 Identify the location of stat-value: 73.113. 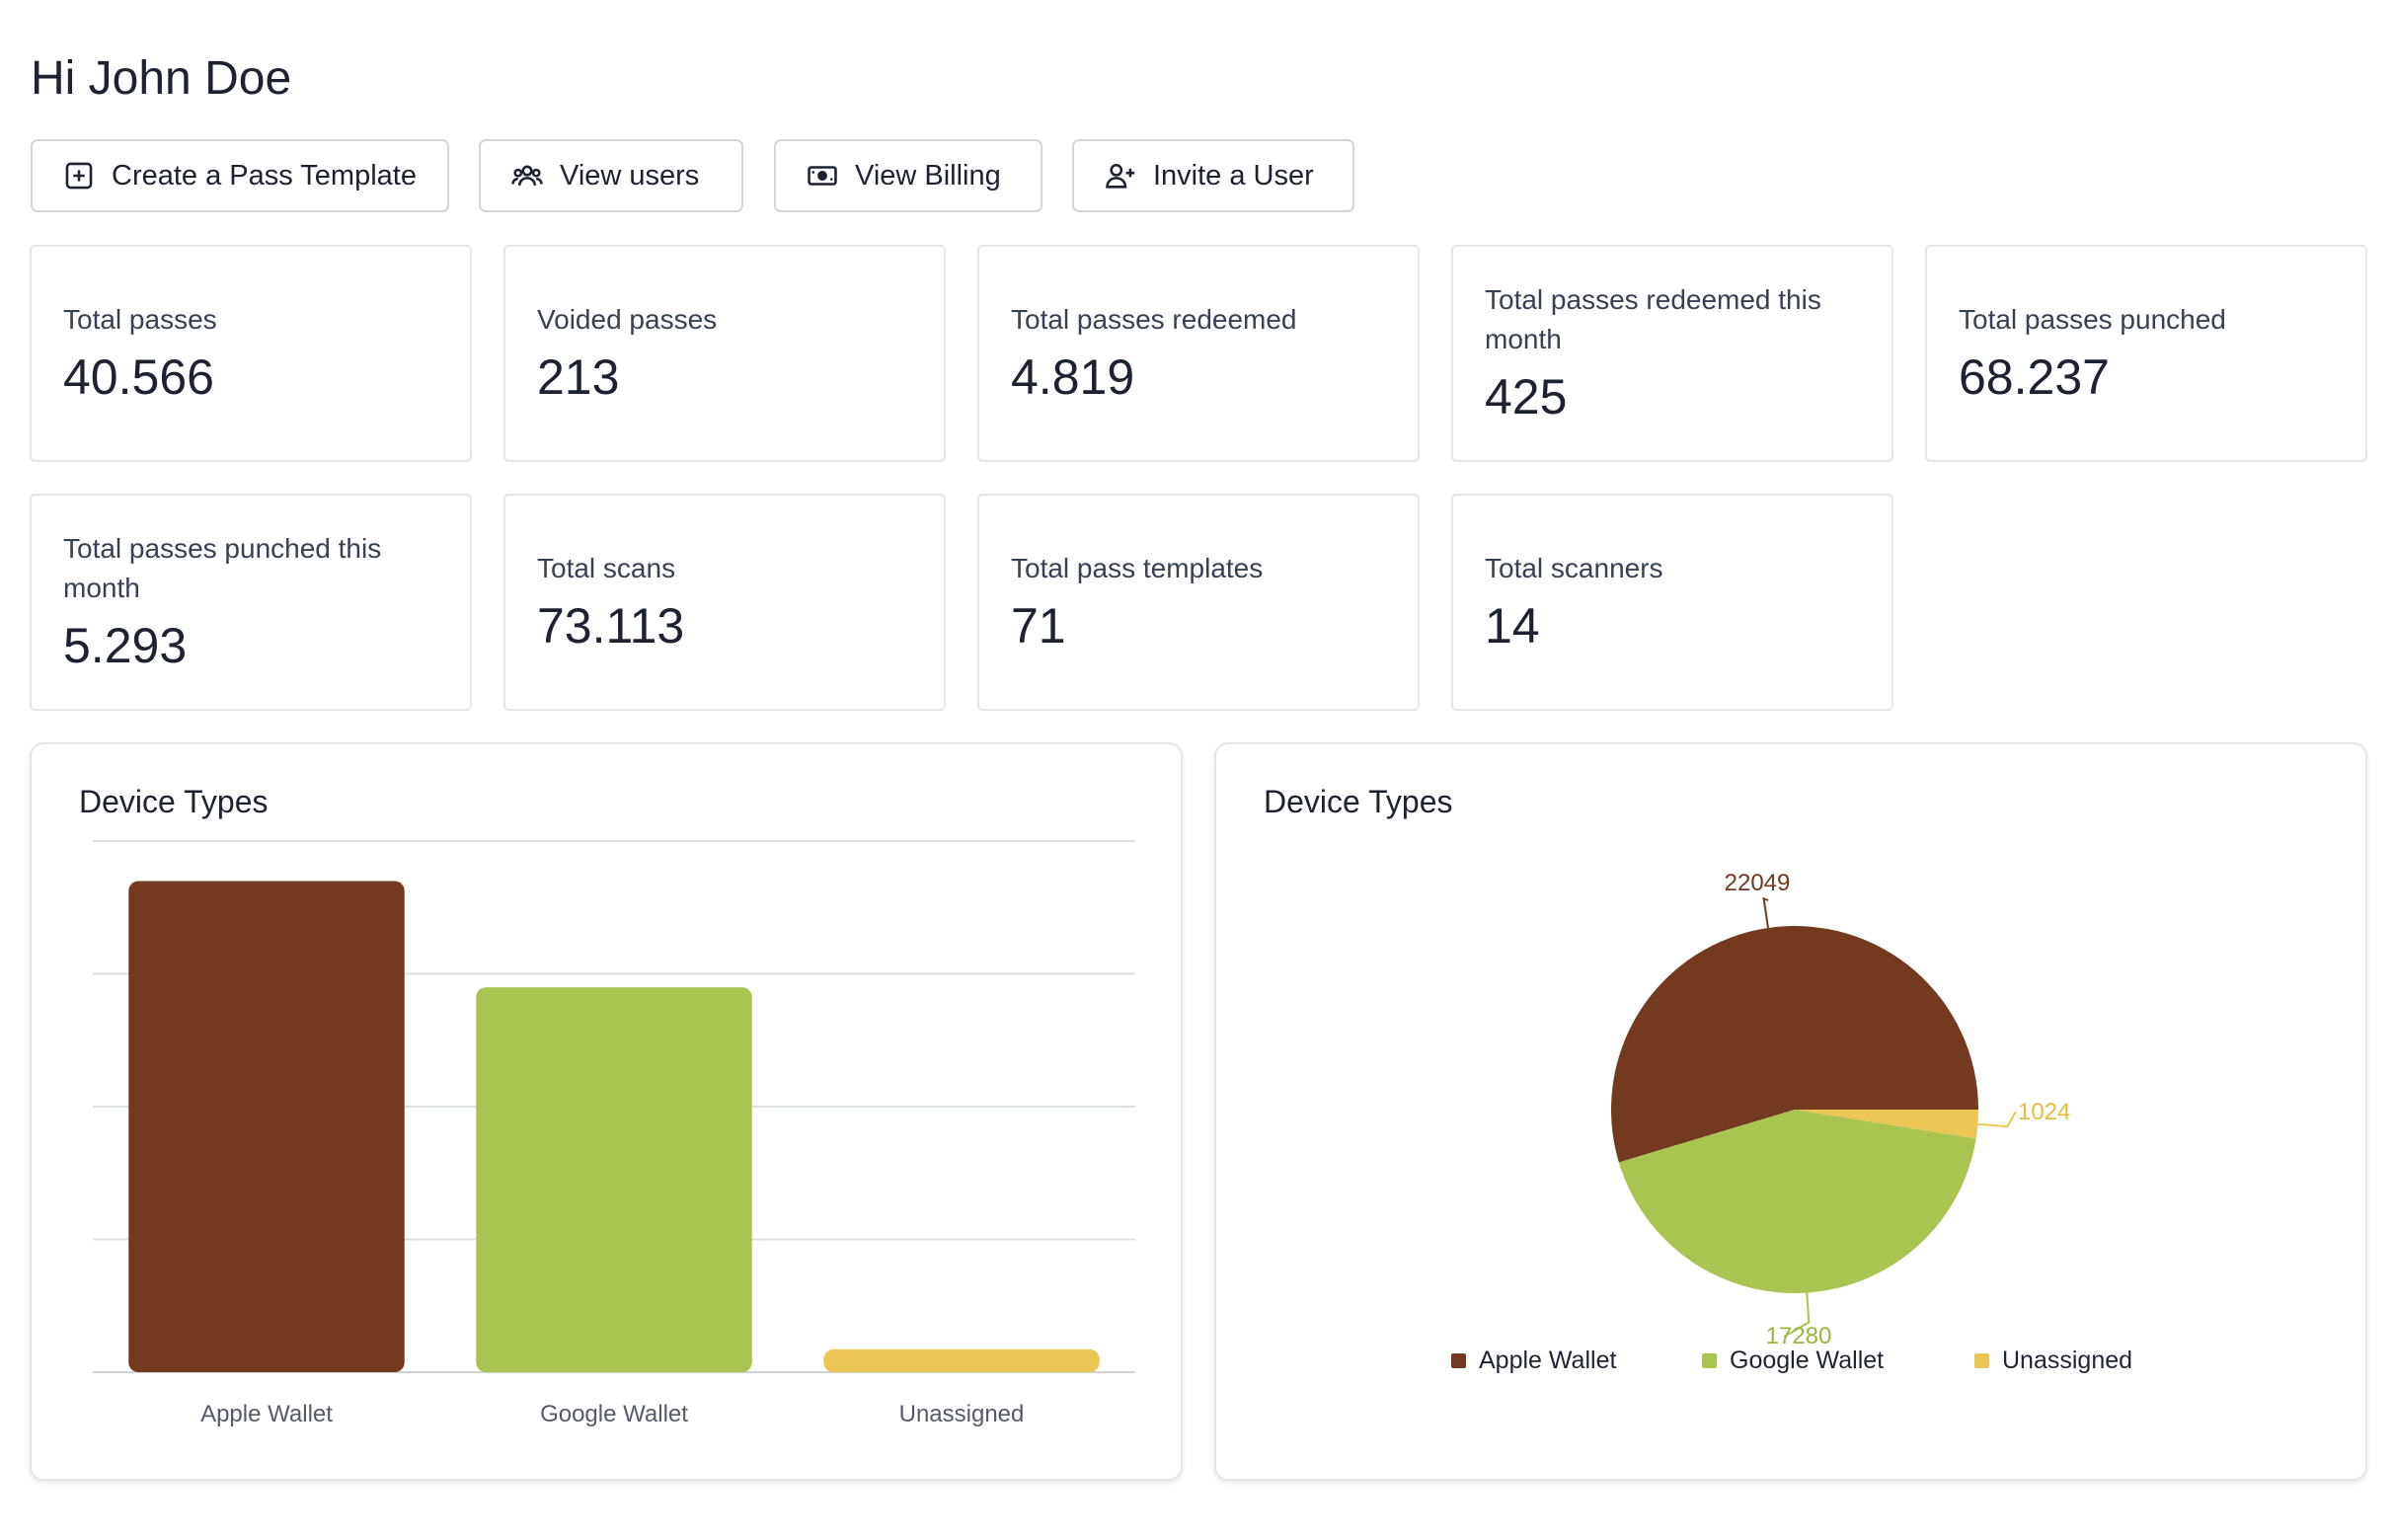
(611, 626).